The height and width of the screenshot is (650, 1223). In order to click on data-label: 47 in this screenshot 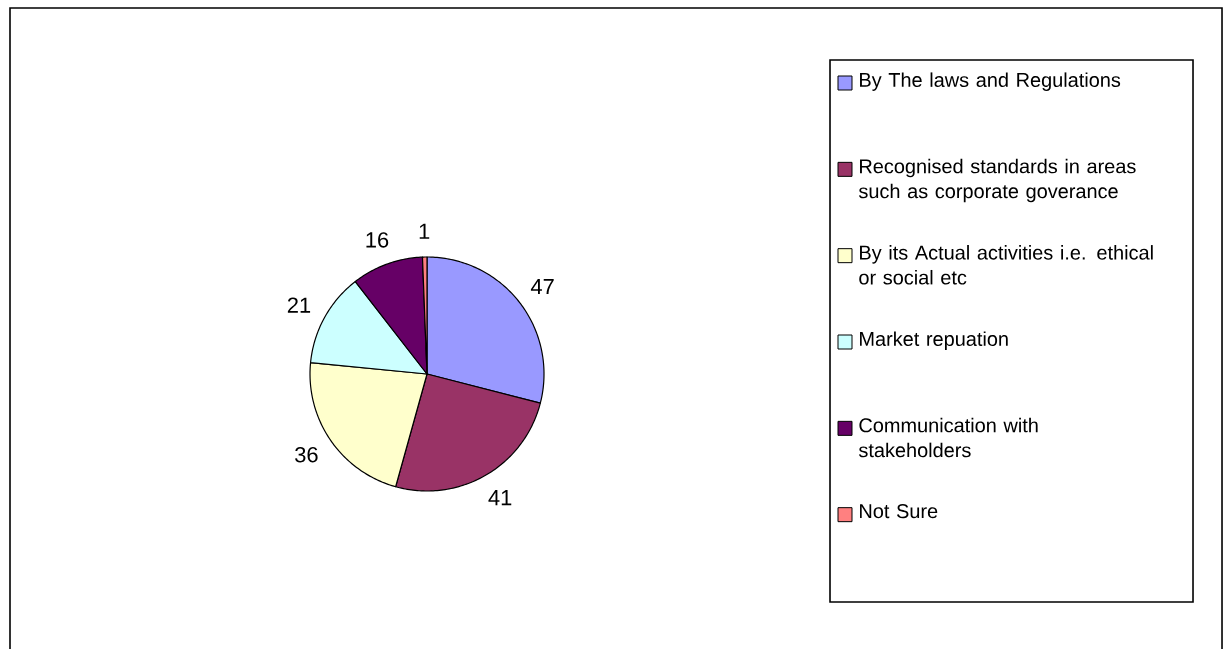, I will do `click(542, 287)`.